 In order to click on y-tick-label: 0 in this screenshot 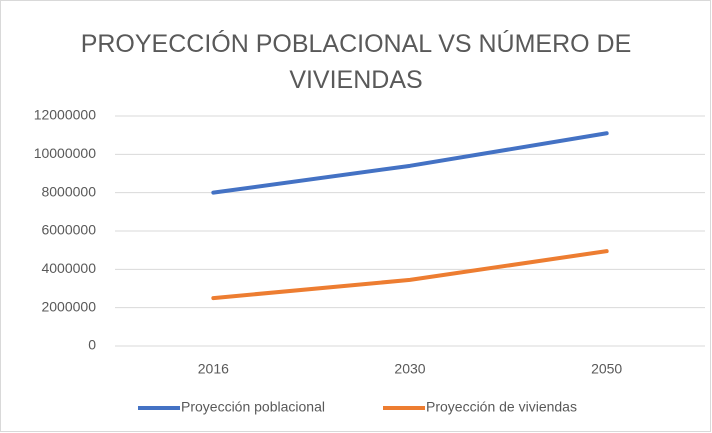, I will do `click(92, 345)`.